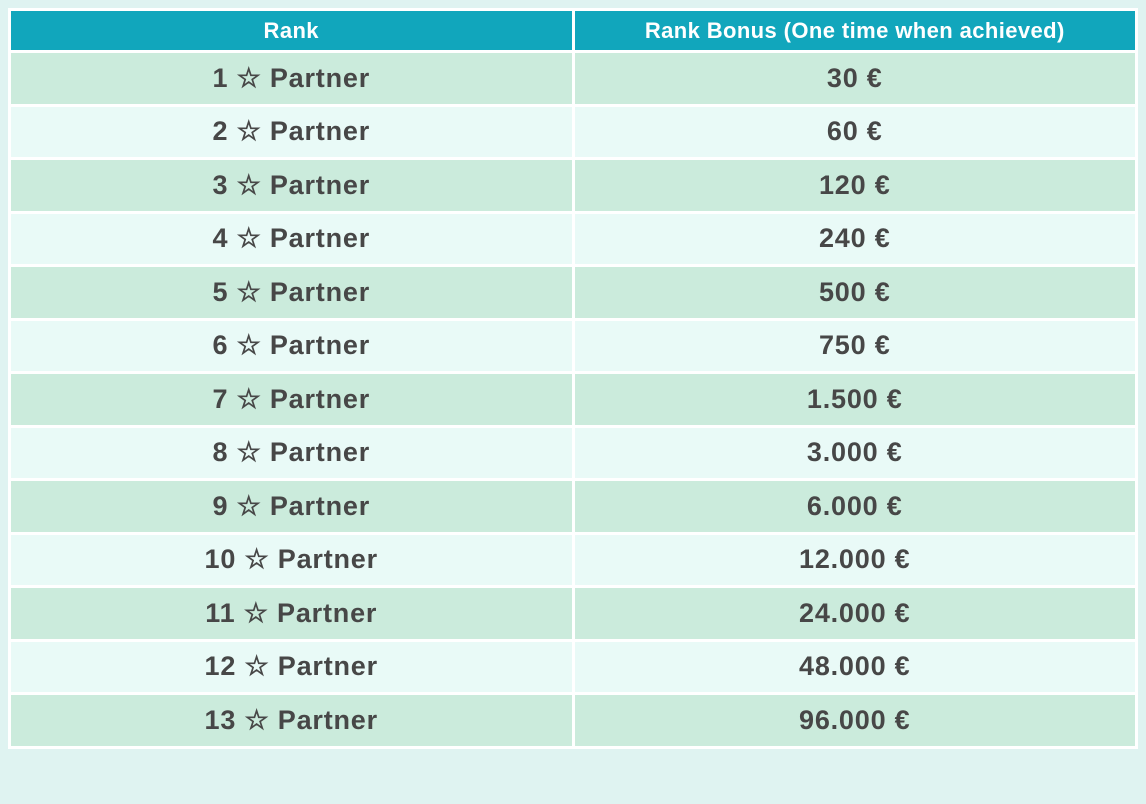 The height and width of the screenshot is (804, 1146). I want to click on table-row: 5 ☆ Partner 500 €, so click(573, 292).